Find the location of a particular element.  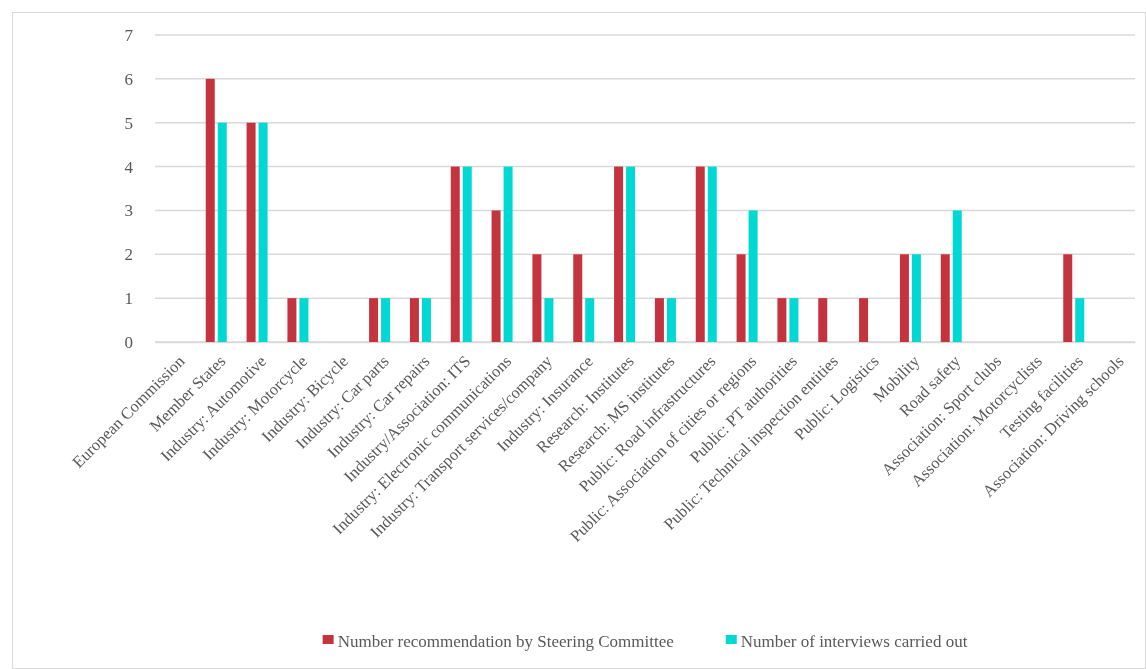

y-tick-label: 0 is located at coordinates (128, 342).